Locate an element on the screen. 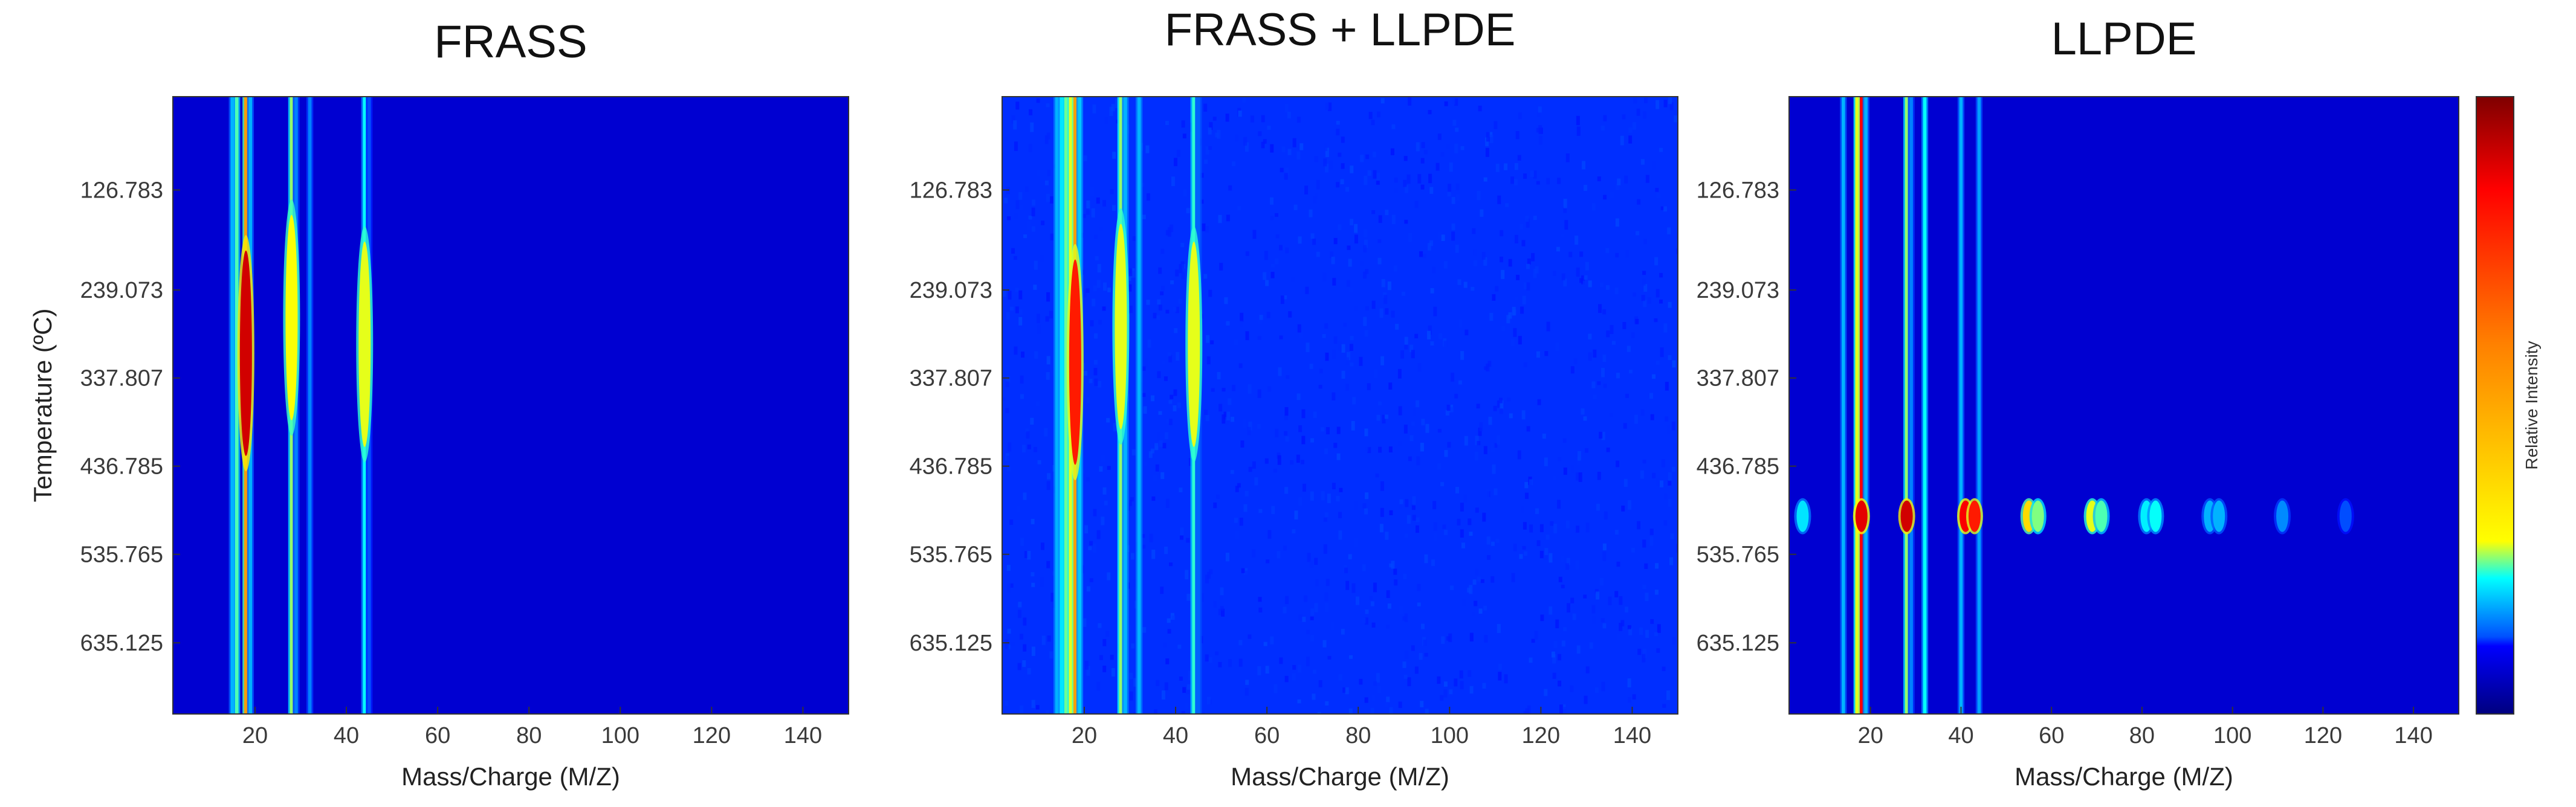  y-tick-label: 337.807 is located at coordinates (1738, 378).